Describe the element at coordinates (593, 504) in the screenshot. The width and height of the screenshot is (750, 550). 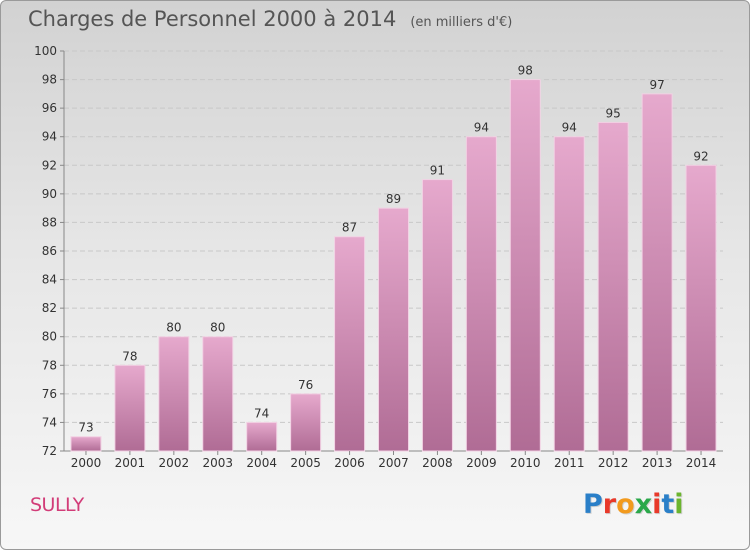
I see `logo-letter: P` at that location.